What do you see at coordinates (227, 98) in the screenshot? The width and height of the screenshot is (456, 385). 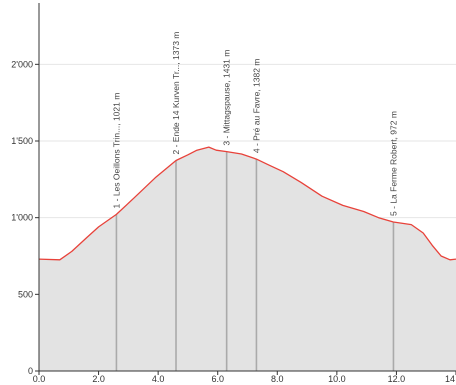 I see `waypoint-label-3: 3 - Mittagspause, 1431 m` at bounding box center [227, 98].